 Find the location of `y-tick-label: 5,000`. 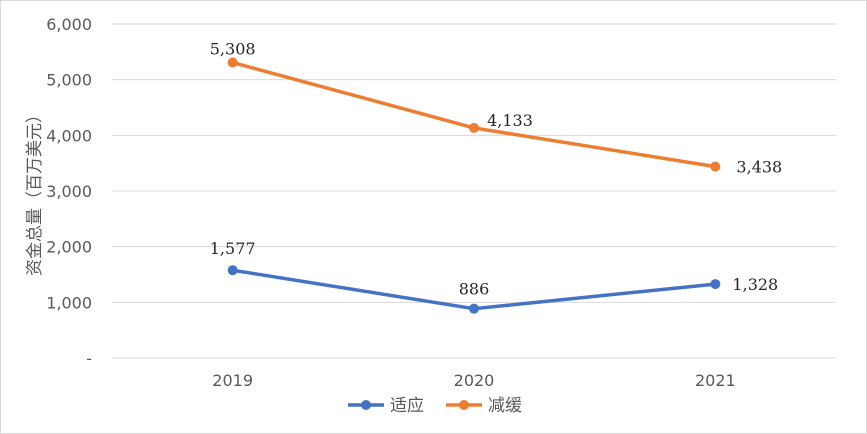

y-tick-label: 5,000 is located at coordinates (69, 80).